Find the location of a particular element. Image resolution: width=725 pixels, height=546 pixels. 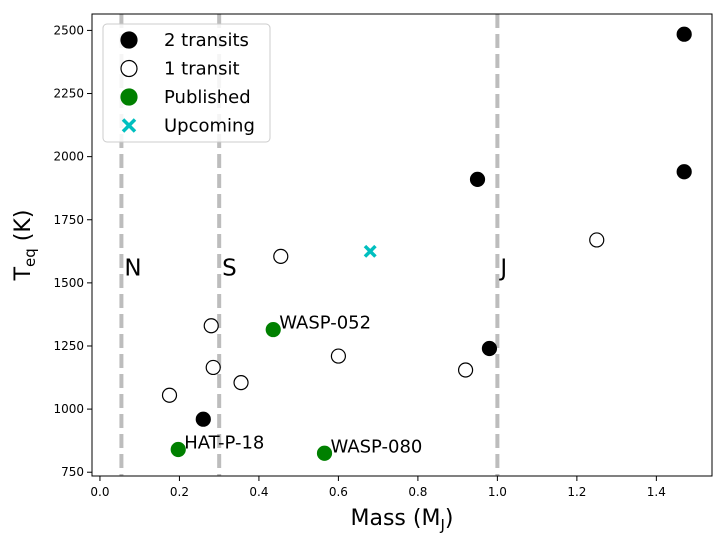

y-axis-label-sub: eq is located at coordinates (30, 257).